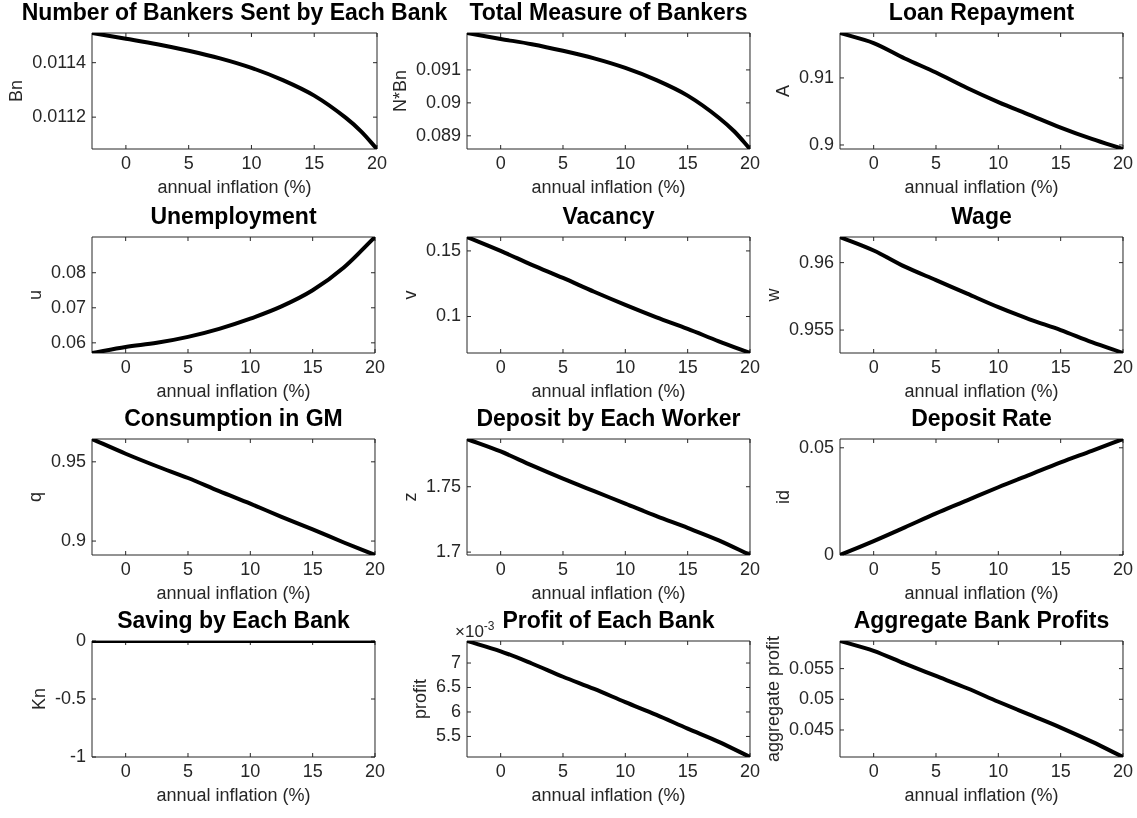 The width and height of the screenshot is (1137, 818). I want to click on y-tick-label: 1.7, so click(448, 551).